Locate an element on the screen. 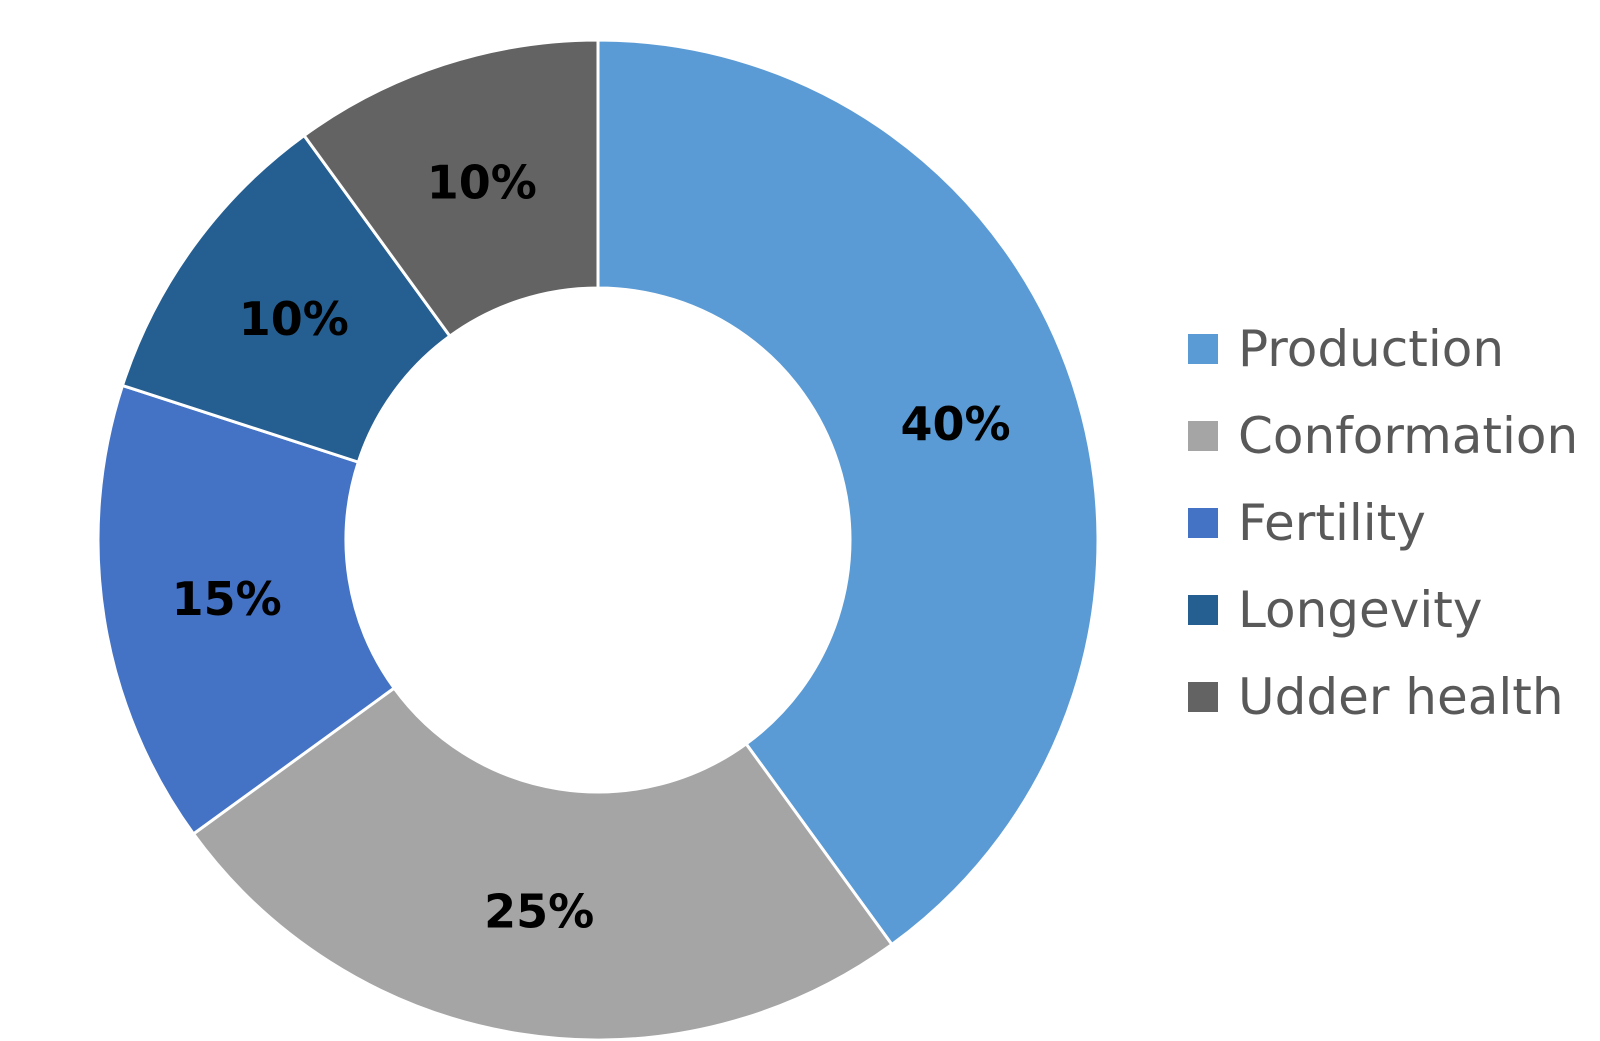 The image size is (1600, 1041). slice-conformation is located at coordinates (542, 863).